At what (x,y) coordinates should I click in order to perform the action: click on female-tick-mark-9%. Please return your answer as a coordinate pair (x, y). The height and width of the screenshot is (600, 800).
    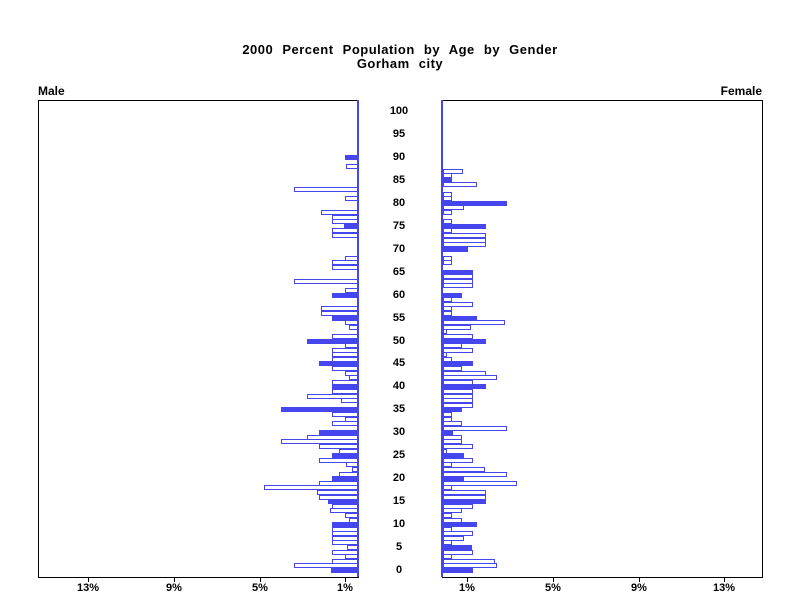
    Looking at the image, I should click on (639, 579).